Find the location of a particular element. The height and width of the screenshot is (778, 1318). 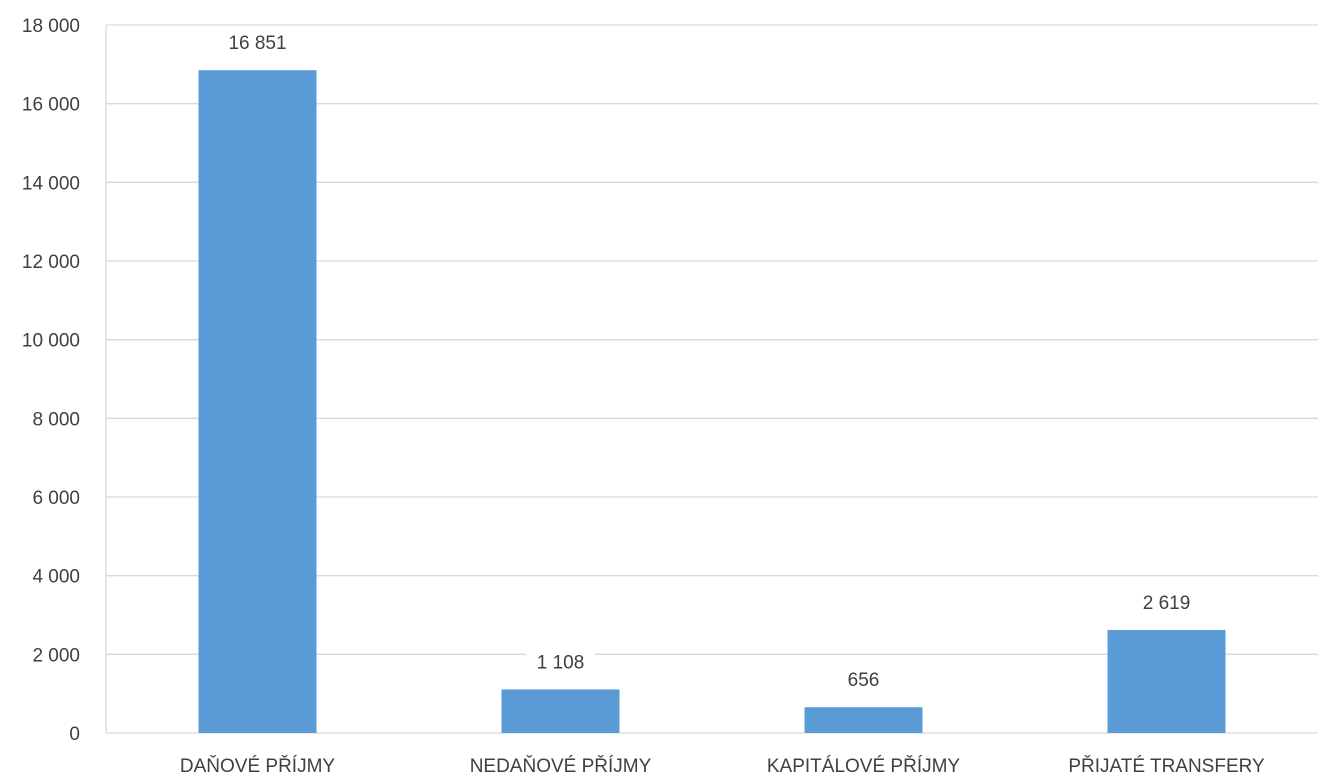

y-tick-label: 14 000 is located at coordinates (51, 183).